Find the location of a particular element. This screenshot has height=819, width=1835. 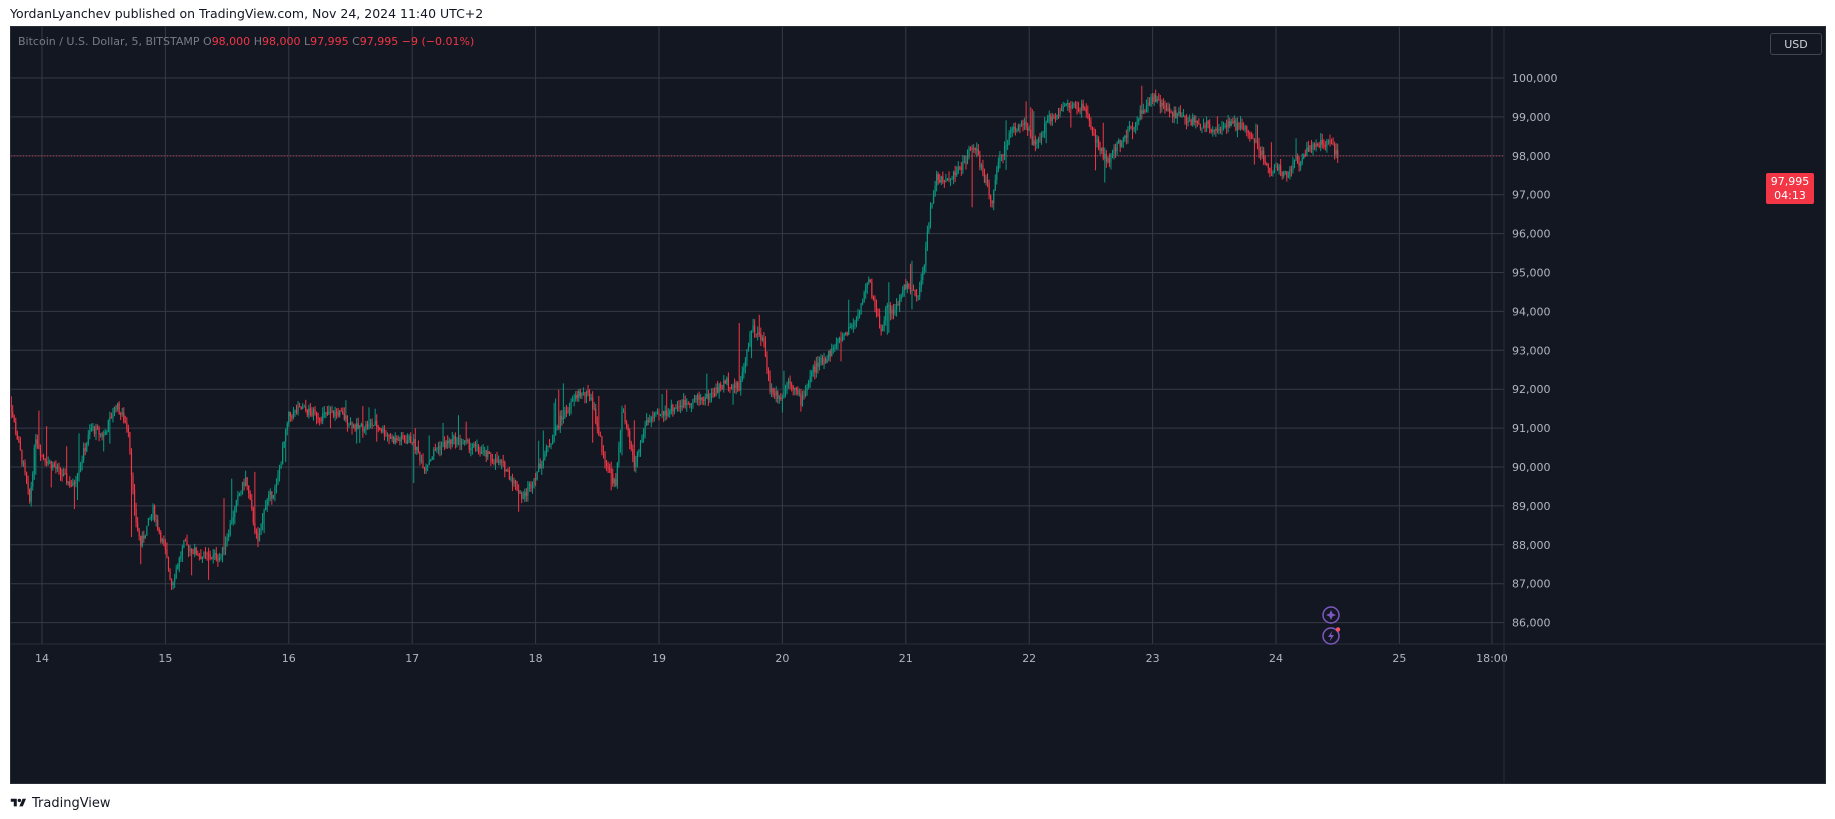

lightning-icon is located at coordinates (1331, 636).